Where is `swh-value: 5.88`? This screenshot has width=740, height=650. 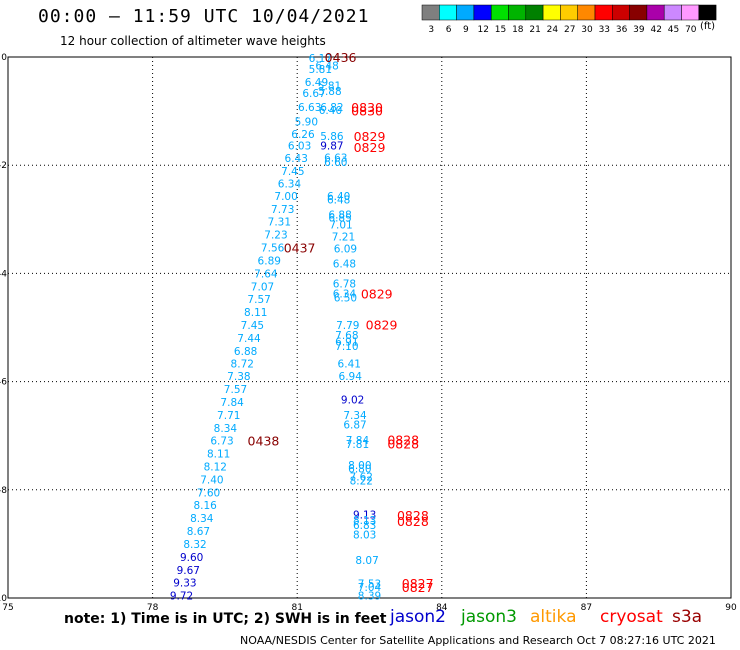
swh-value: 5.88 is located at coordinates (329, 92).